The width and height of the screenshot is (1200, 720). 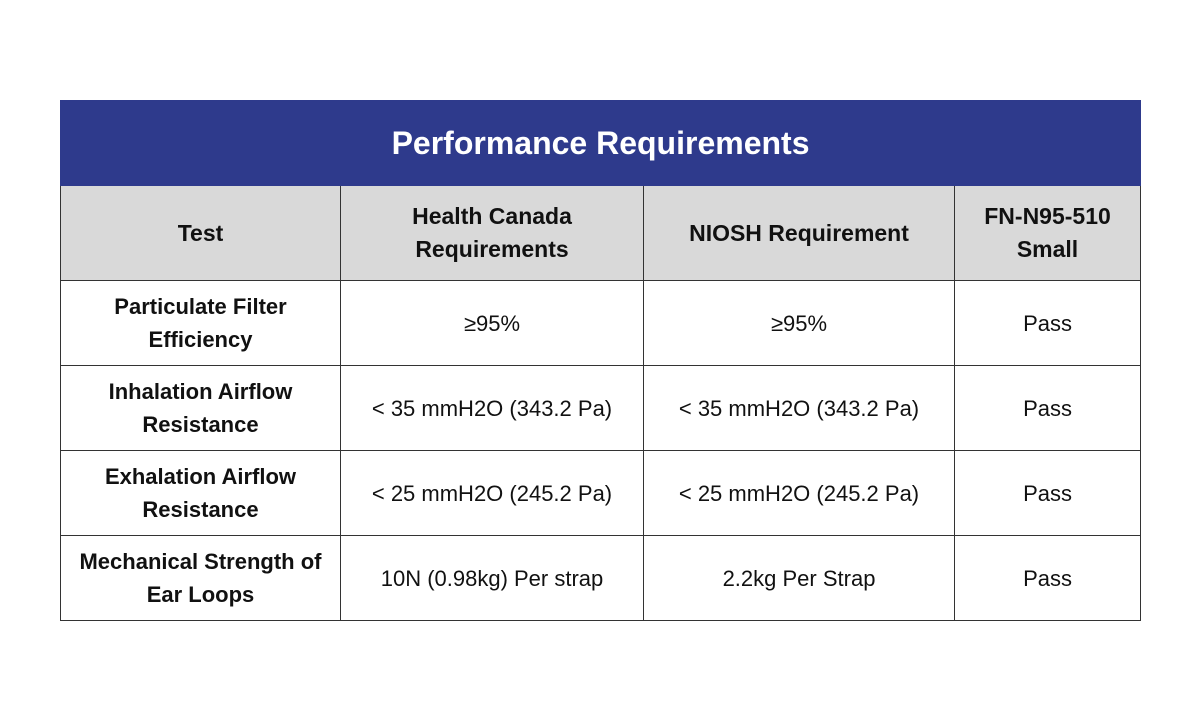 What do you see at coordinates (600, 143) in the screenshot?
I see `table-title: Performance Requirements` at bounding box center [600, 143].